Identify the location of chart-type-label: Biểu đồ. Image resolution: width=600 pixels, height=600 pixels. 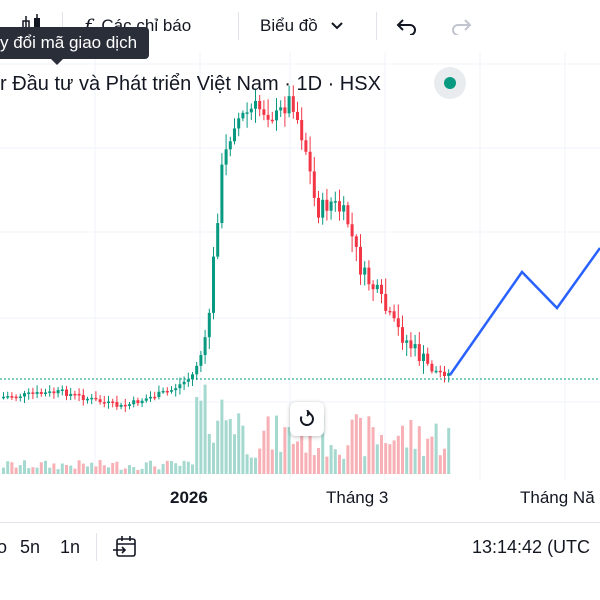
(289, 25).